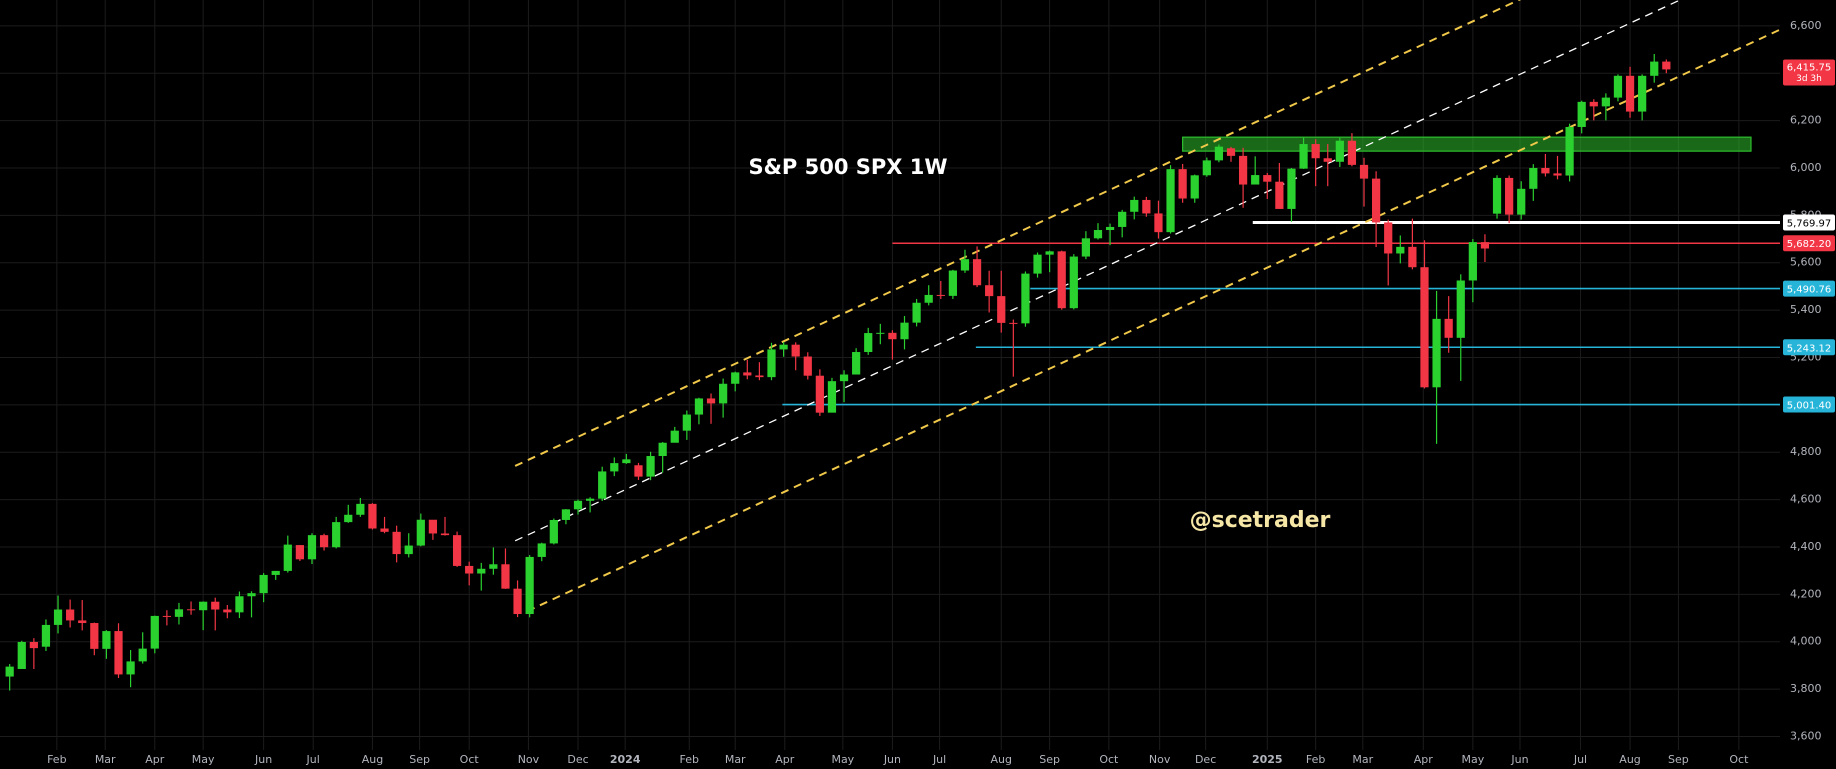 Image resolution: width=1836 pixels, height=769 pixels. Describe the element at coordinates (735, 759) in the screenshot. I see `x-tick-label: Mar` at that location.